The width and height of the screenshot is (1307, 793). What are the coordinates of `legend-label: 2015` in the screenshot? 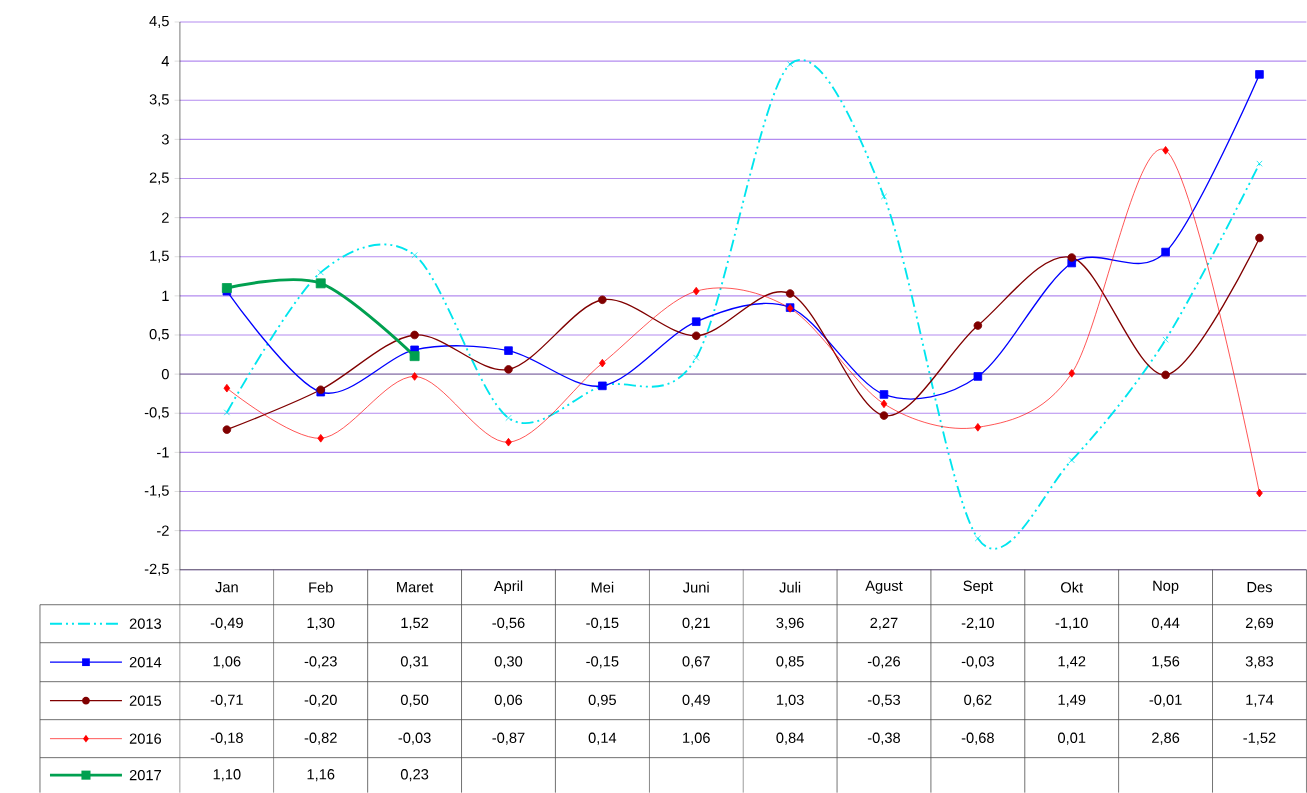 It's located at (145, 700).